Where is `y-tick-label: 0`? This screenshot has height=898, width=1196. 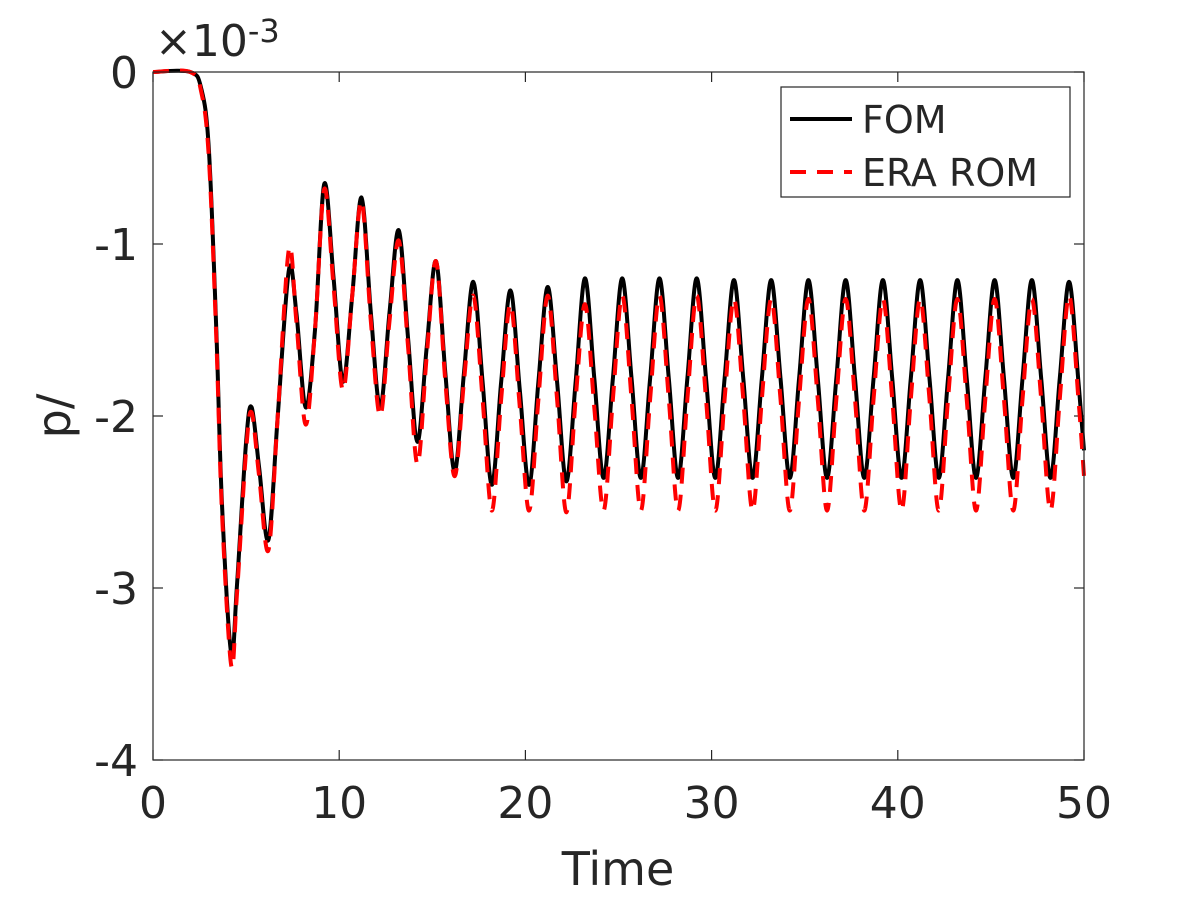
y-tick-label: 0 is located at coordinates (124, 73).